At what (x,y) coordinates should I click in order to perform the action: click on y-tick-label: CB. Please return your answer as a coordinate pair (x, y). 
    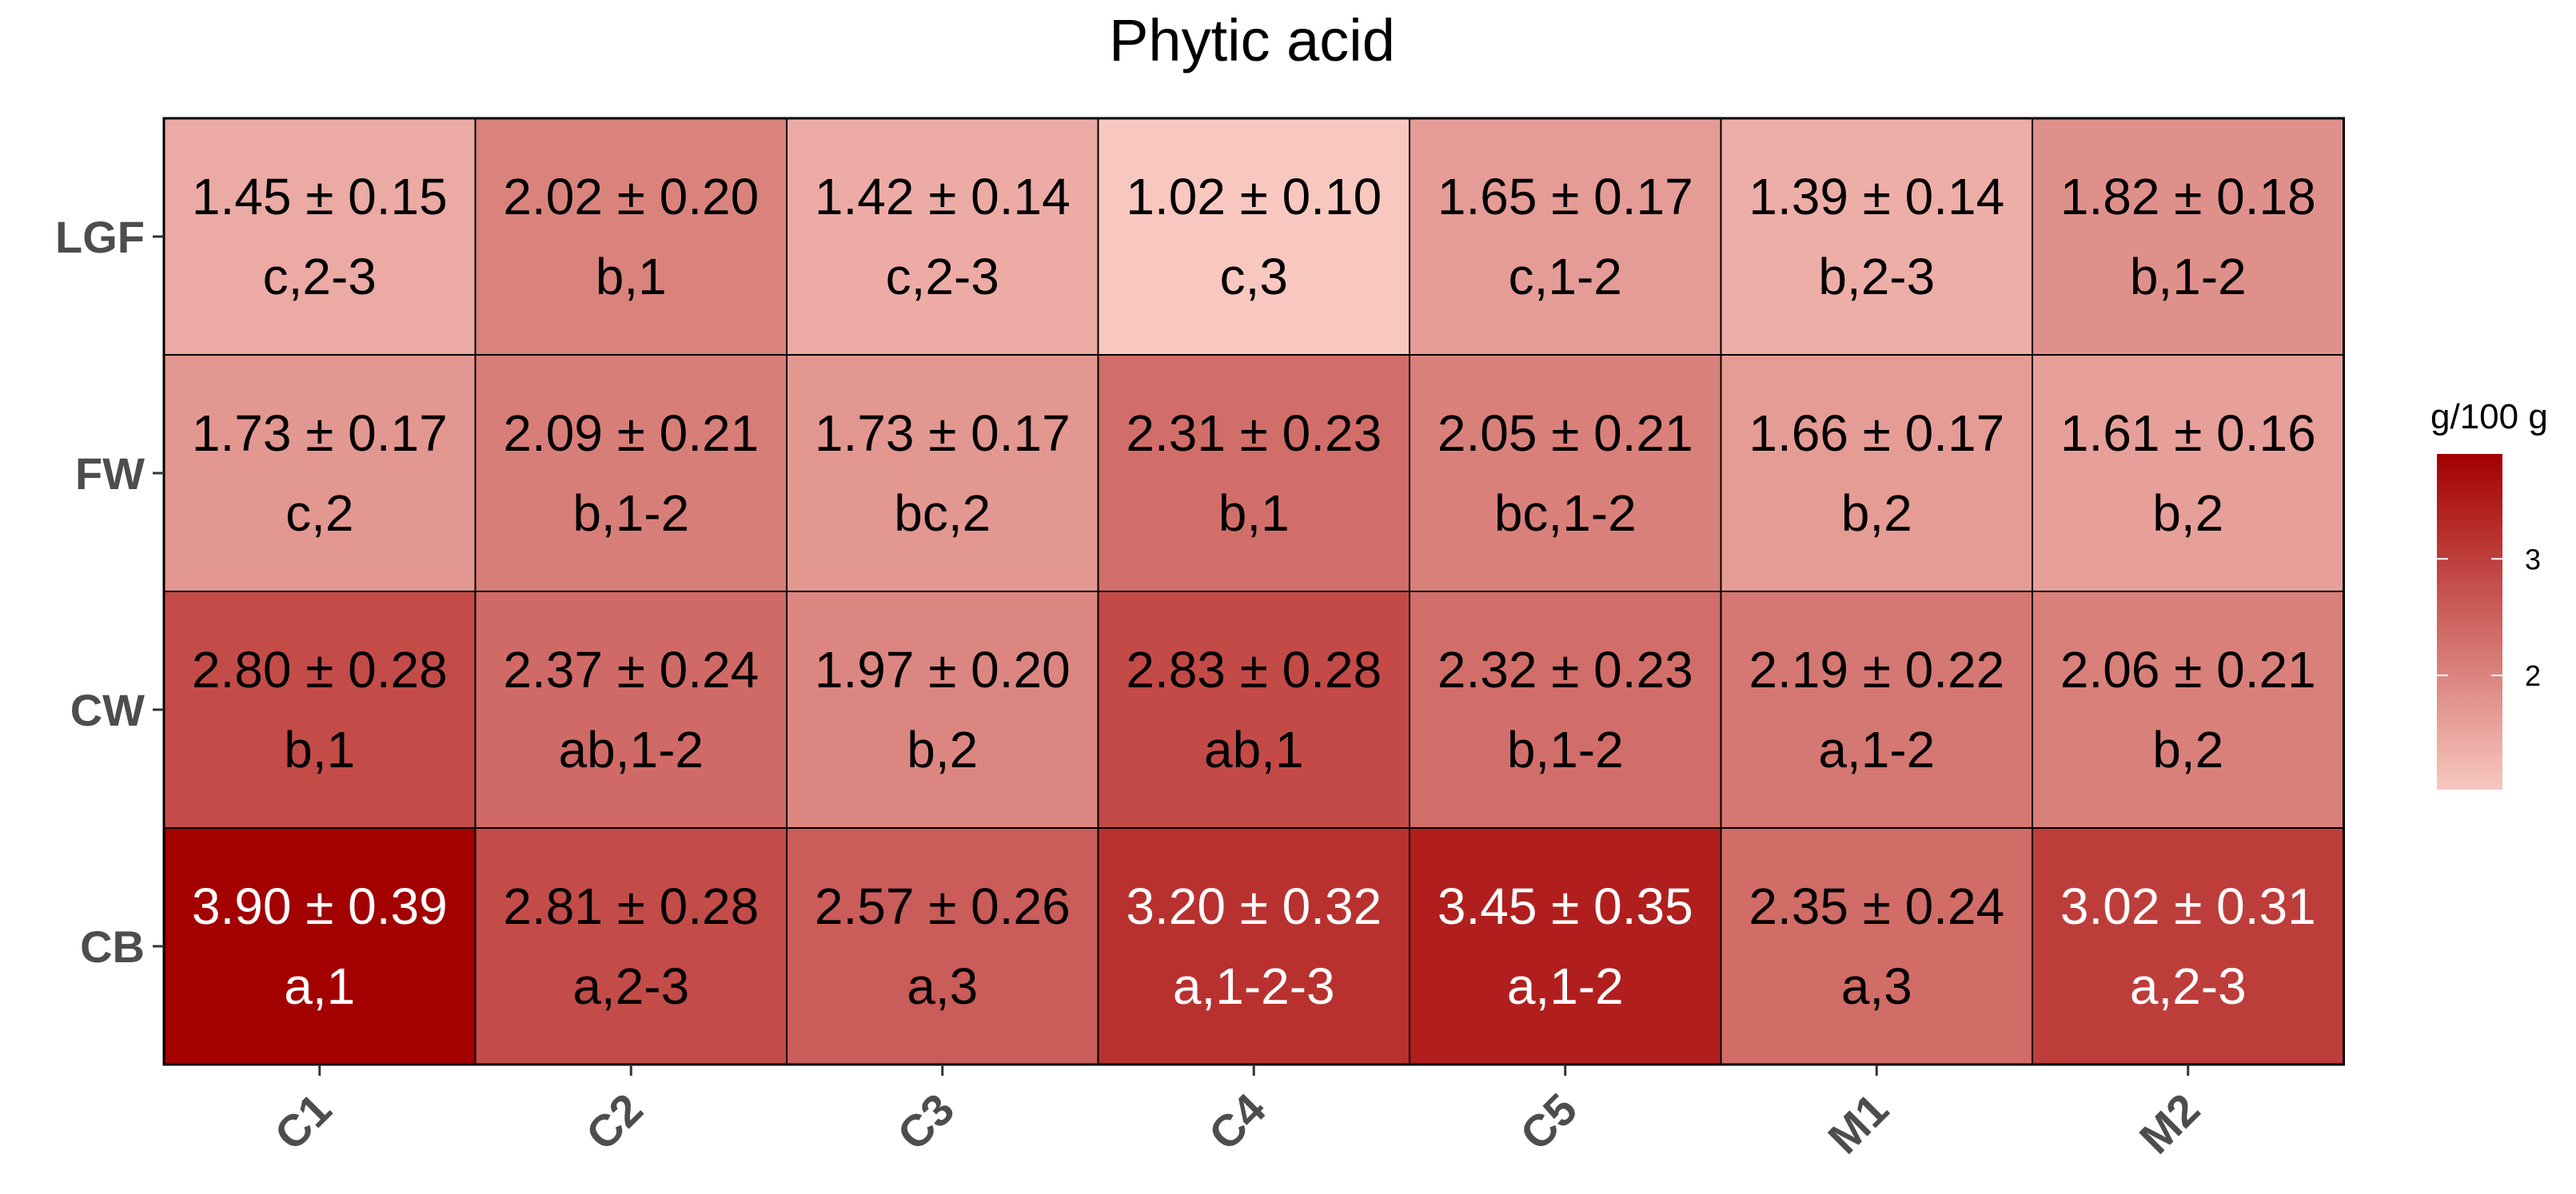
    Looking at the image, I should click on (113, 946).